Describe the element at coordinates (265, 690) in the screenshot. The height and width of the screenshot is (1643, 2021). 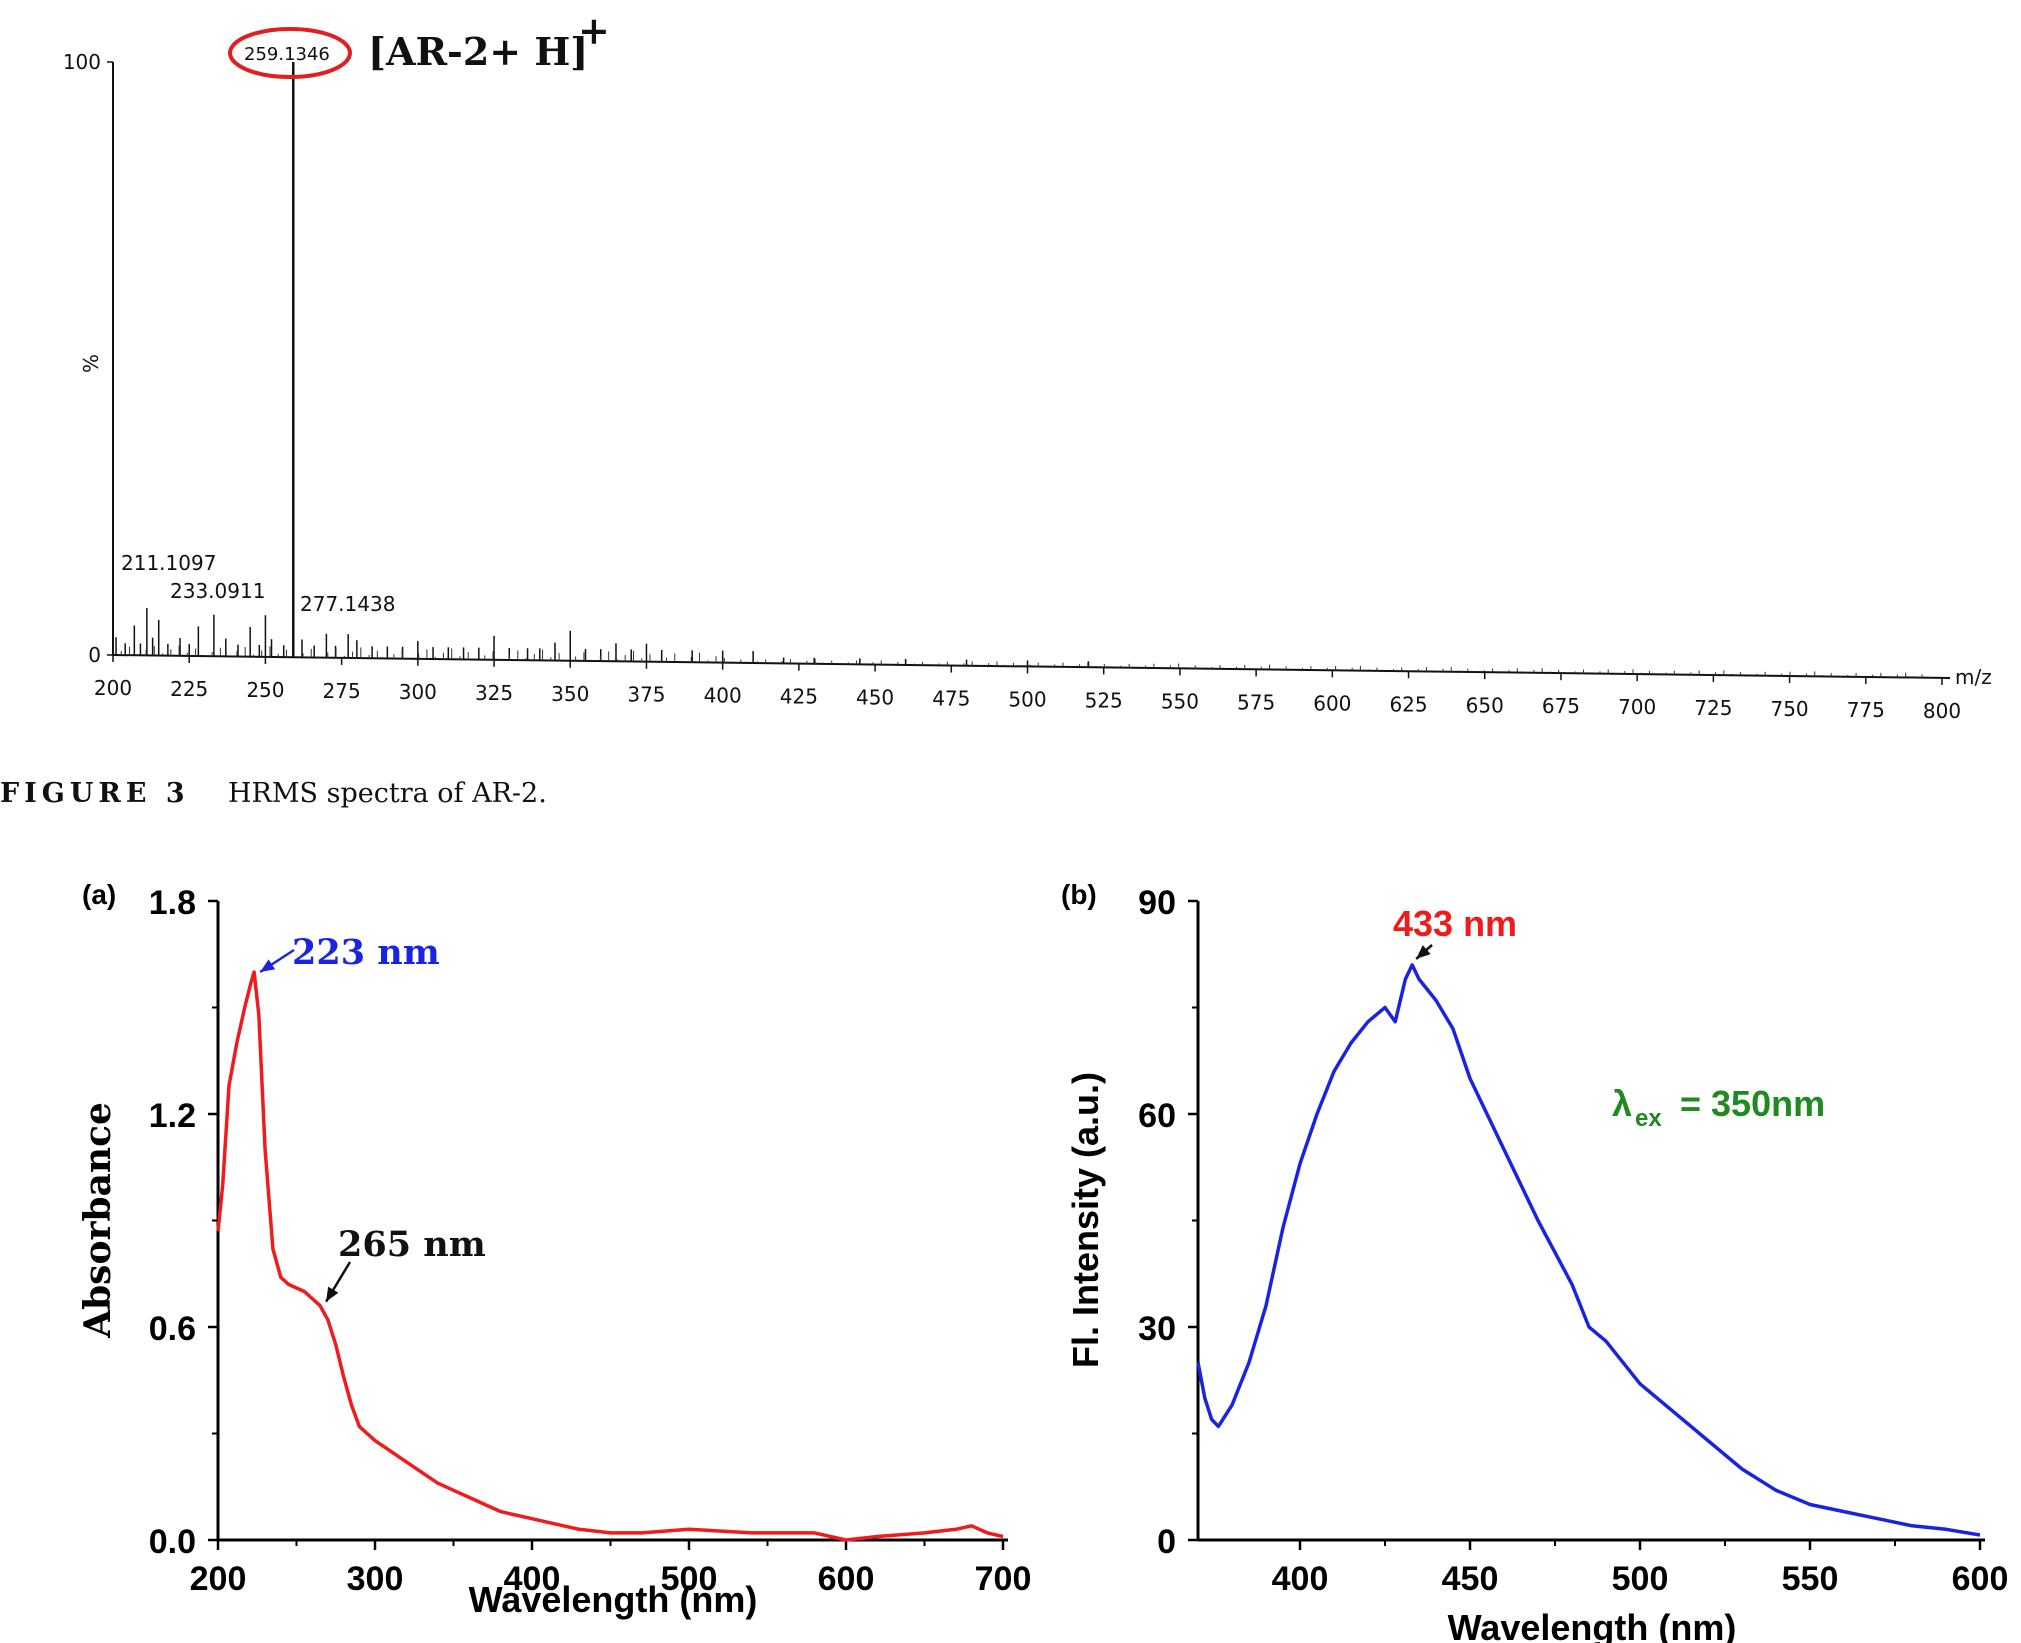
I see `ms-x-tick-label: 250` at that location.